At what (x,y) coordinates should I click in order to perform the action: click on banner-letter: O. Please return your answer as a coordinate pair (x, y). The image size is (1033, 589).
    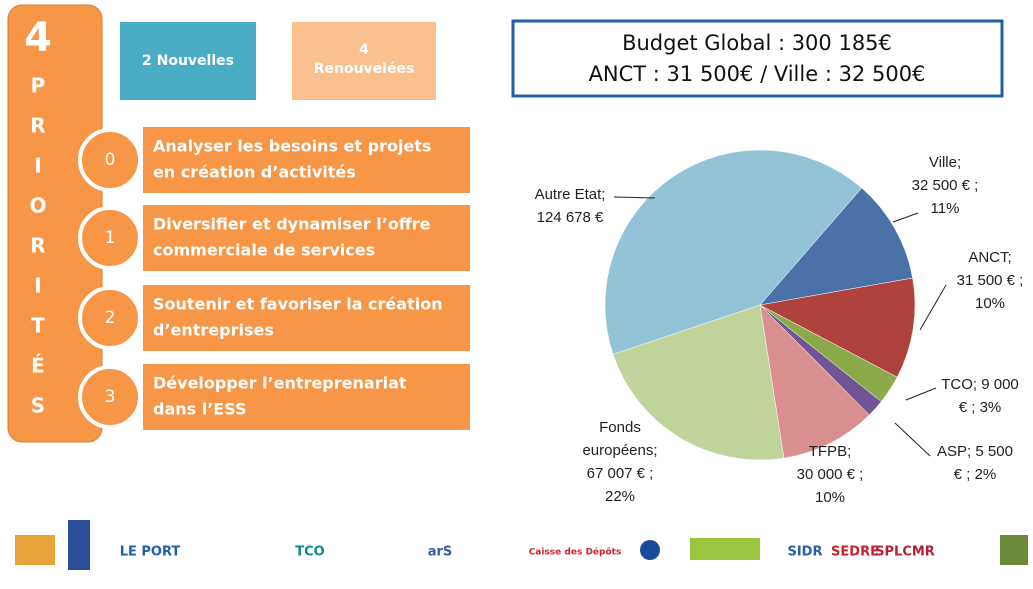
    Looking at the image, I should click on (37, 206).